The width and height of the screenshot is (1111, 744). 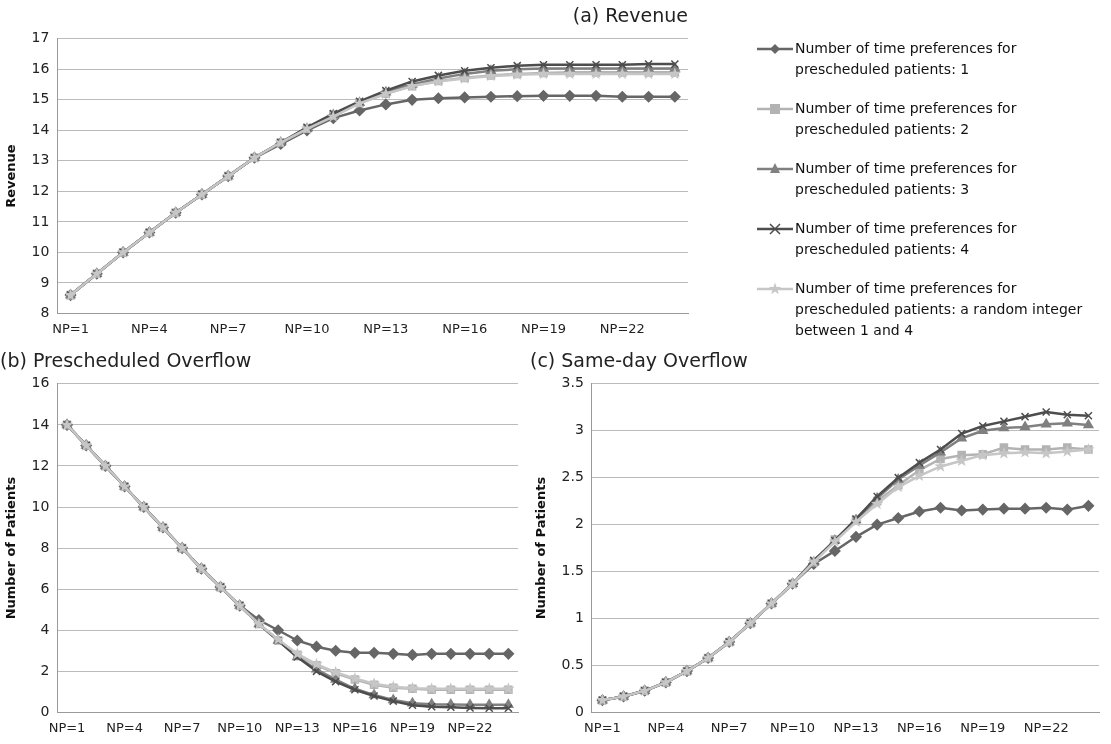 I want to click on y-tick-label: 17, so click(x=40, y=37).